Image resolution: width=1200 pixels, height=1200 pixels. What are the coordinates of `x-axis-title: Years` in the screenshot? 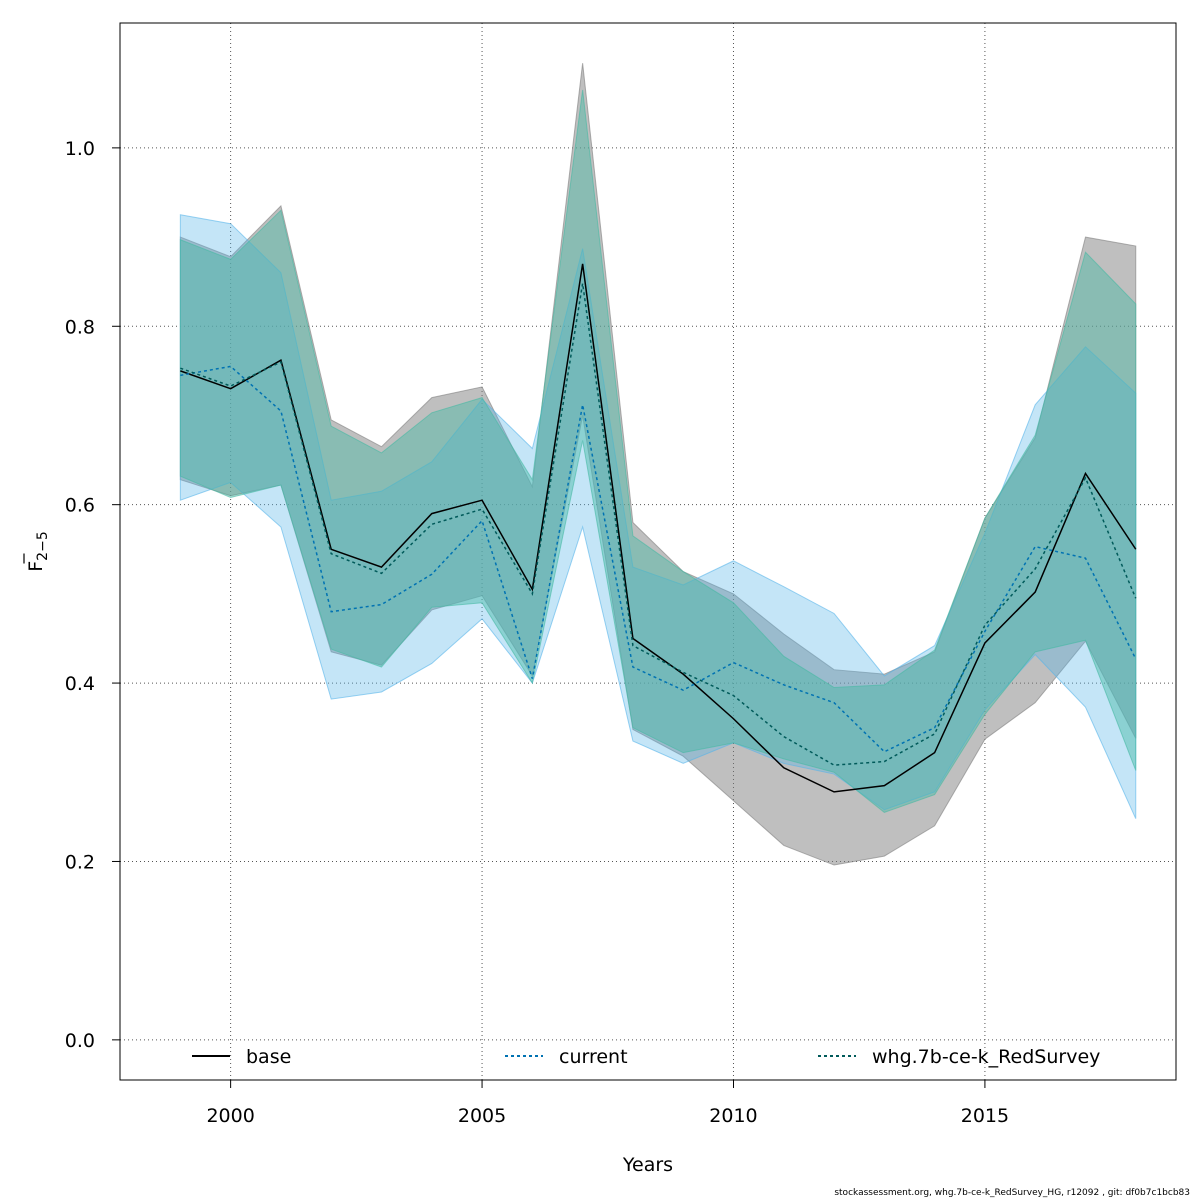 It's located at (647, 1165).